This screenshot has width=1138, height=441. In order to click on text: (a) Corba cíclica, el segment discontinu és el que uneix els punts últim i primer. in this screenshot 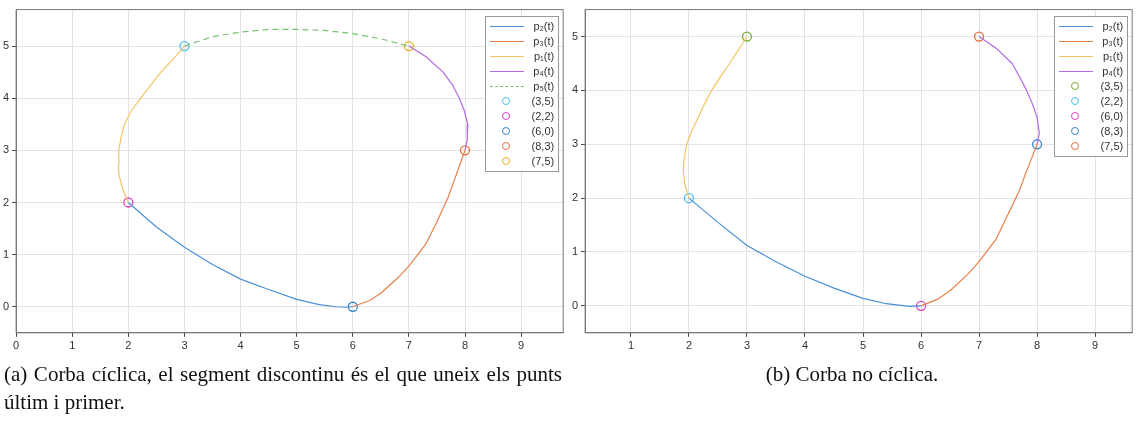, I will do `click(283, 388)`.